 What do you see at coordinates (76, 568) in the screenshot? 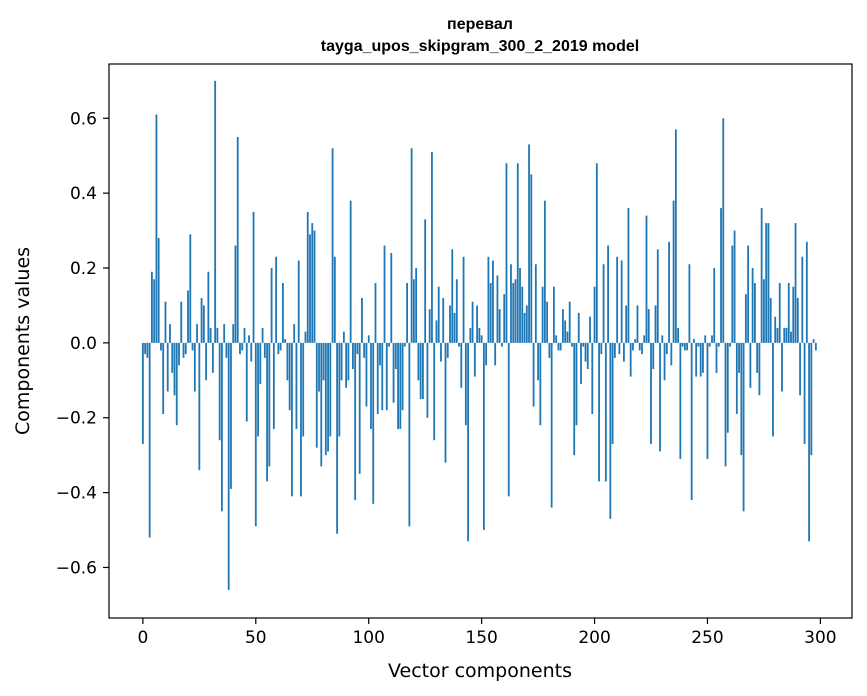
I see `y-tick-label-0: −0.6` at bounding box center [76, 568].